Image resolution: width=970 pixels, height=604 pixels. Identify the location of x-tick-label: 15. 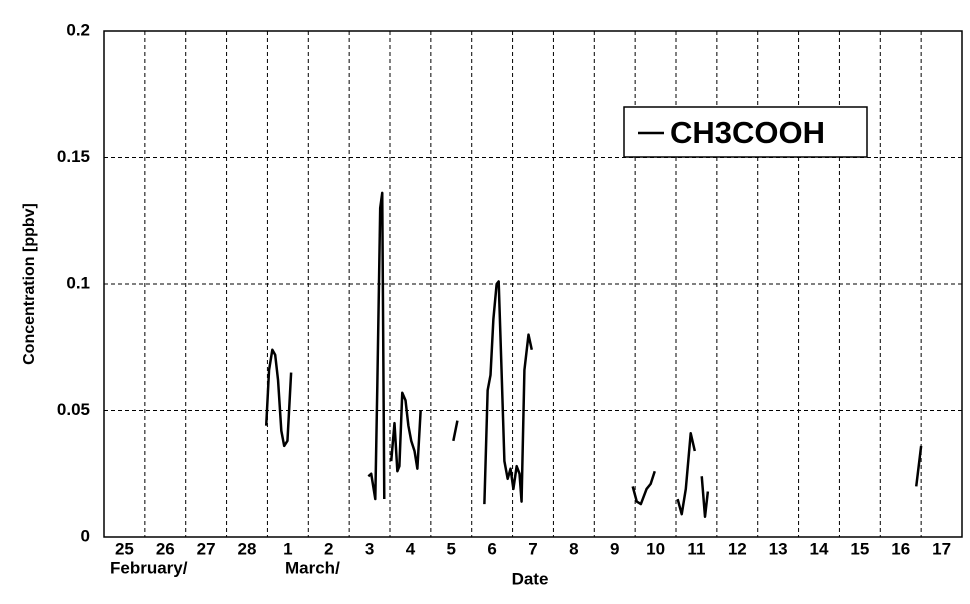
(859, 548).